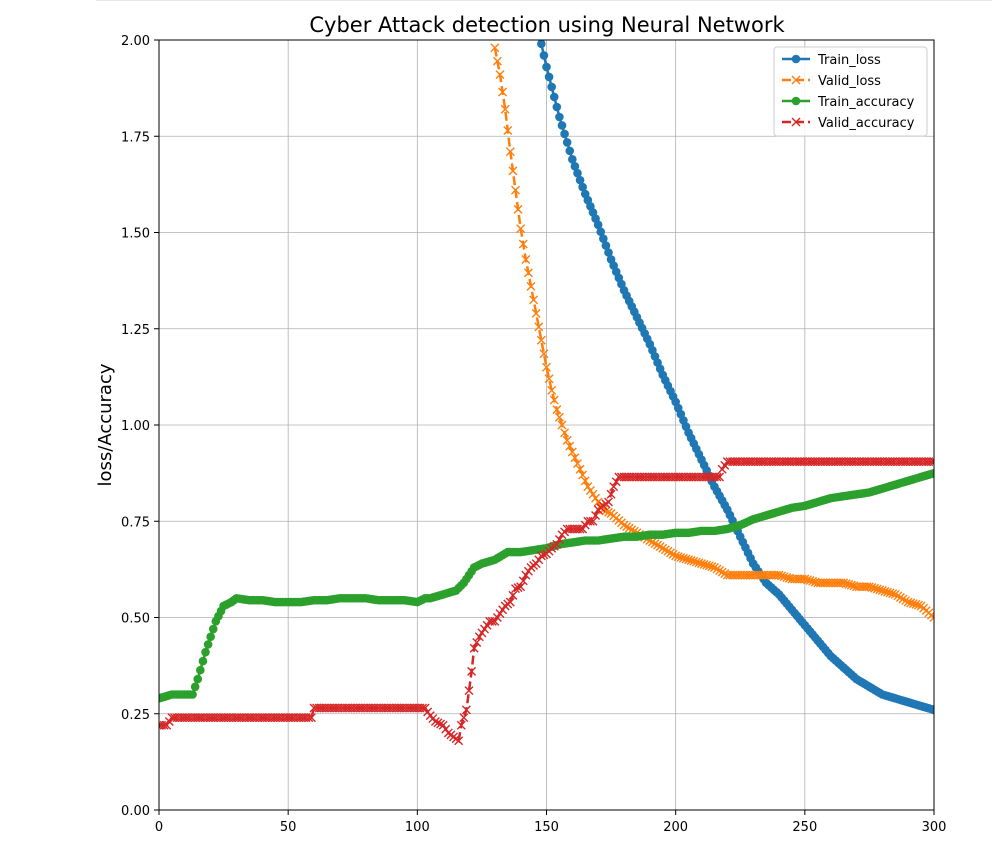 Image resolution: width=992 pixels, height=841 pixels. What do you see at coordinates (135, 522) in the screenshot?
I see `y-tick-label: 0.75` at bounding box center [135, 522].